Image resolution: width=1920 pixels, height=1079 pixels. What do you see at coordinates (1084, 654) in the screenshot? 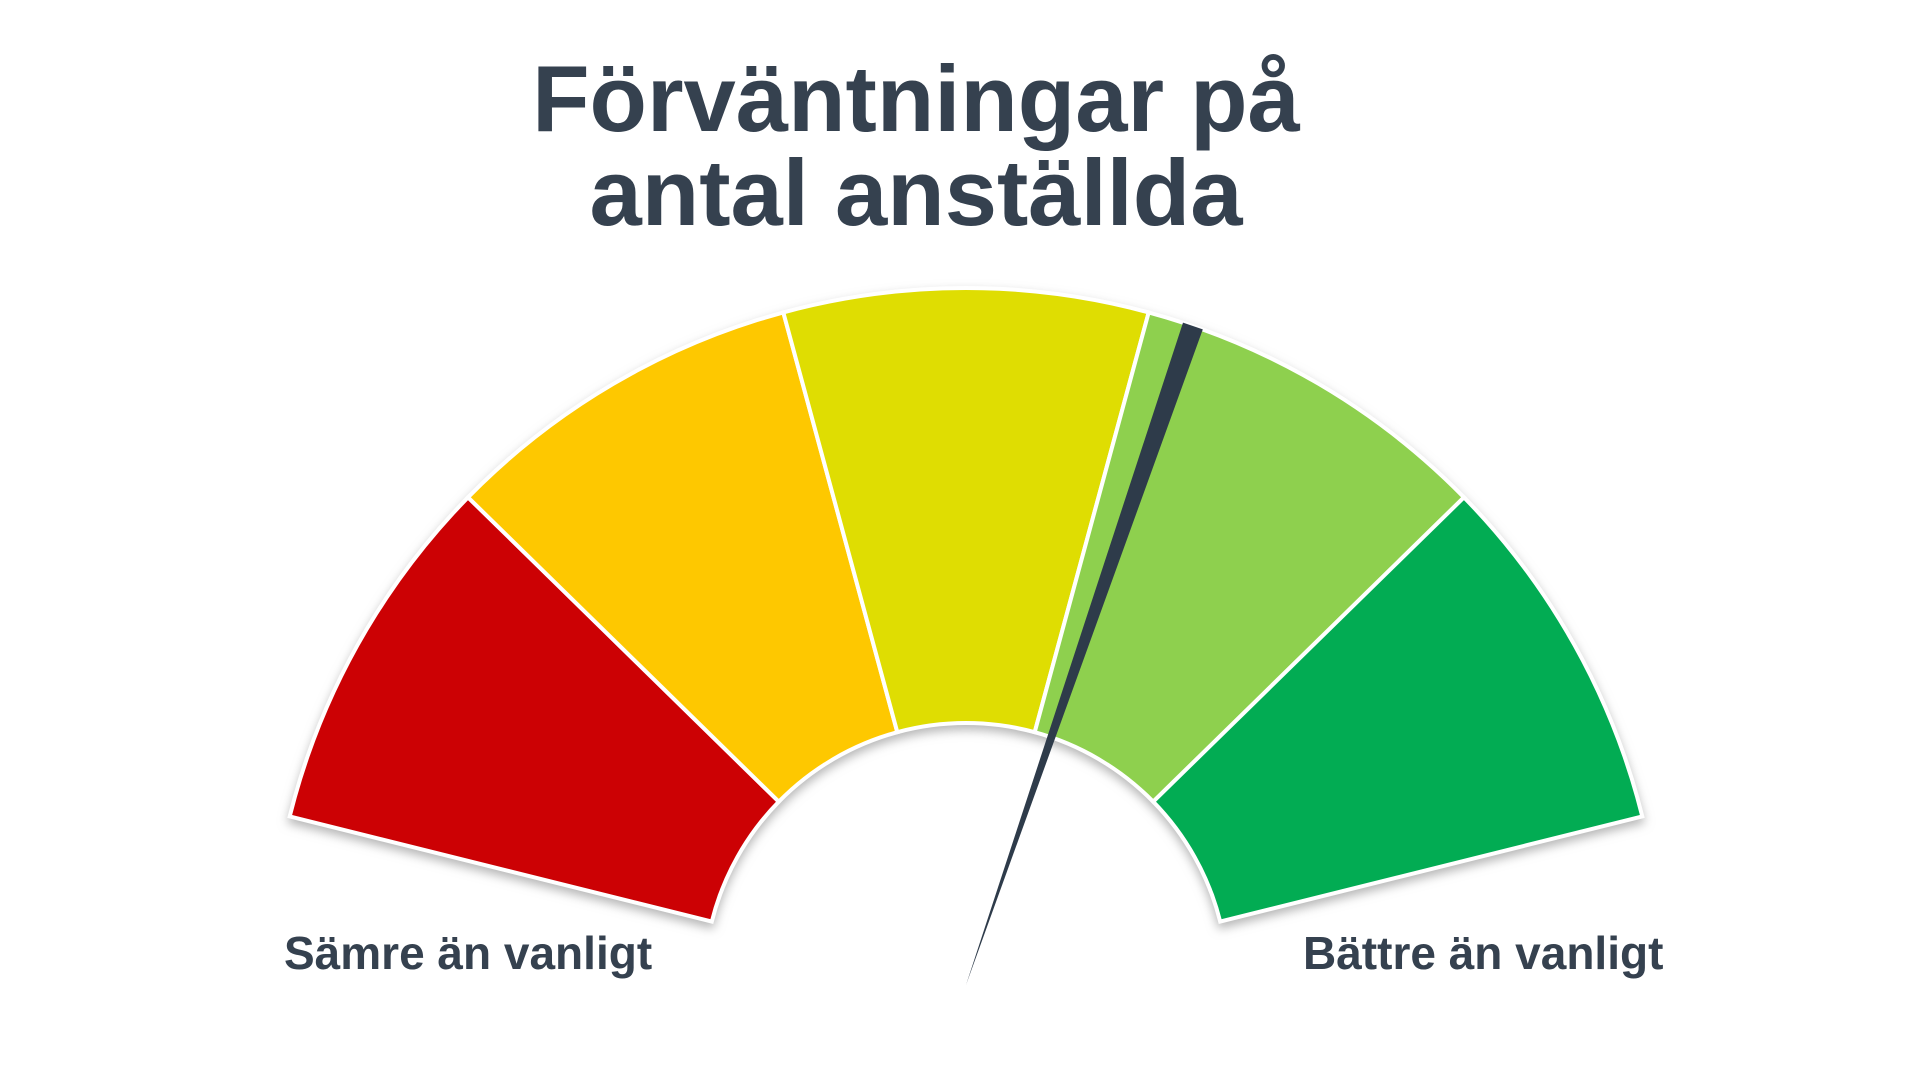
I see `gauge-needle-icon` at bounding box center [1084, 654].